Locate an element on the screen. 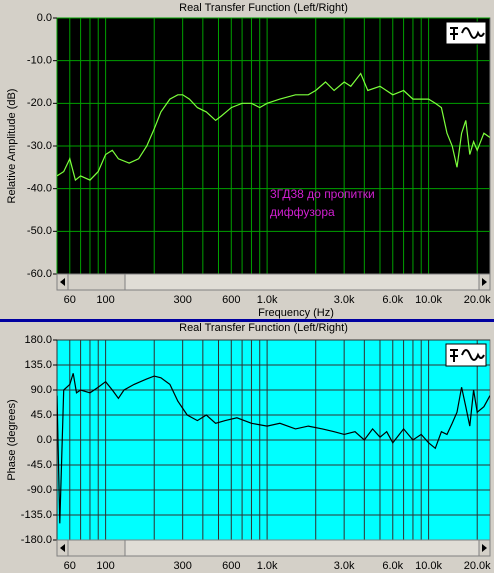 This screenshot has height=573, width=494. y-tick-label: -45.0 is located at coordinates (39, 465).